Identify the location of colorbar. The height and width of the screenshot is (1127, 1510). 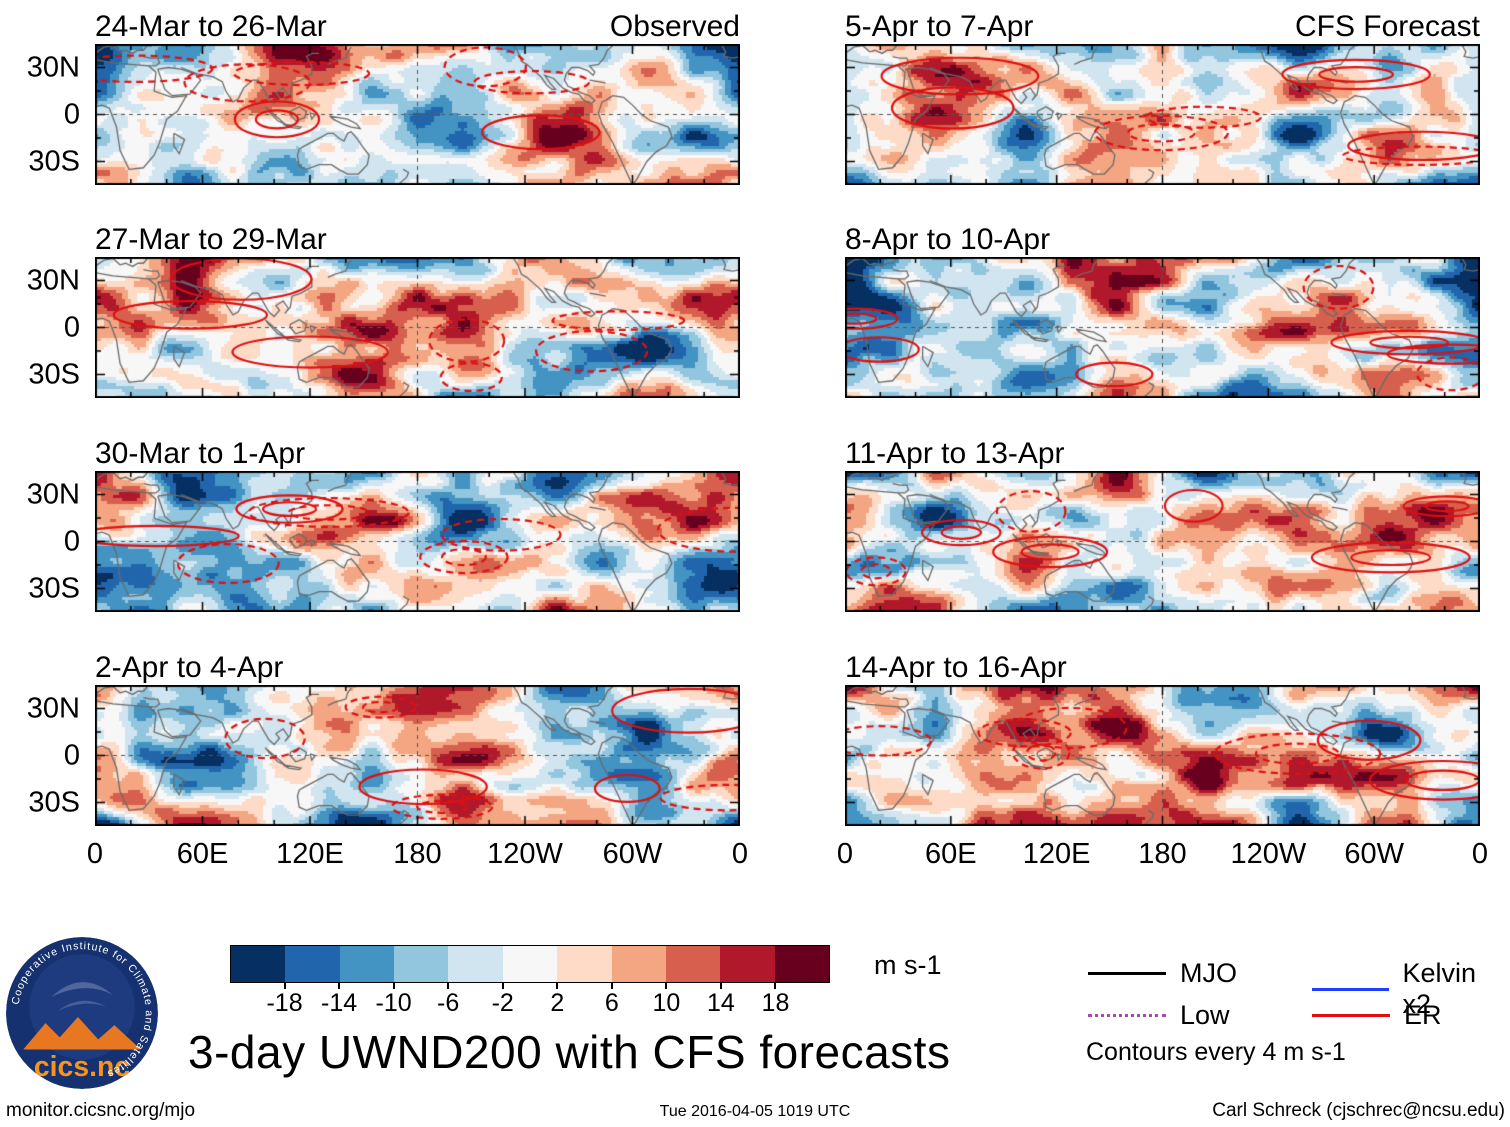
(530, 964).